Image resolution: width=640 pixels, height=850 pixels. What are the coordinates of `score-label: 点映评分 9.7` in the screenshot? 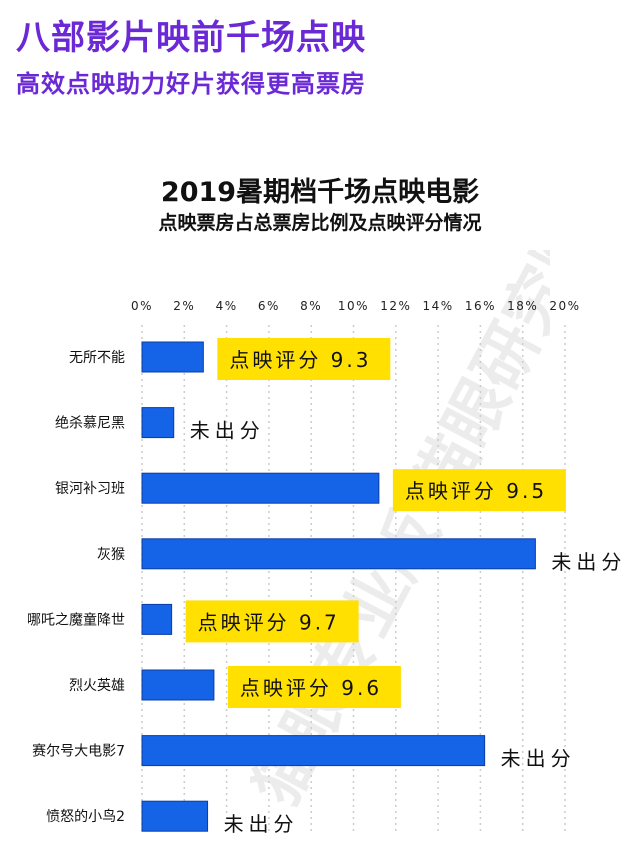 It's located at (269, 622).